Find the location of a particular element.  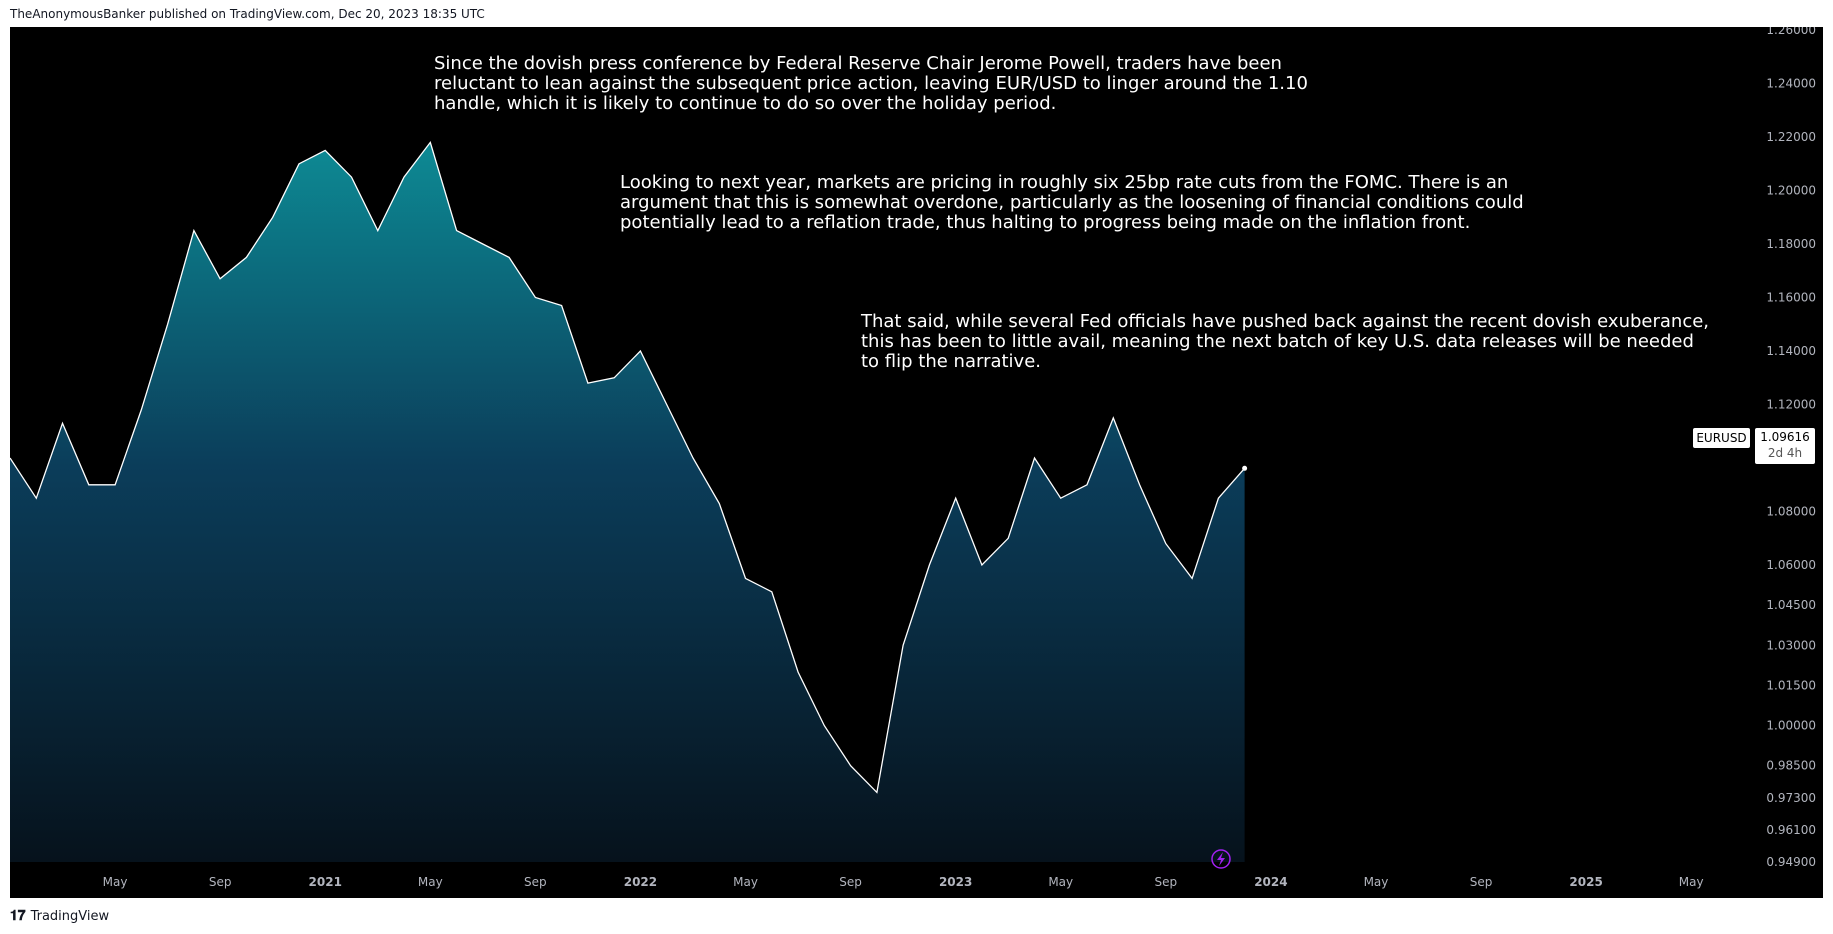

y-tick-label: 1.20000 is located at coordinates (1791, 191).